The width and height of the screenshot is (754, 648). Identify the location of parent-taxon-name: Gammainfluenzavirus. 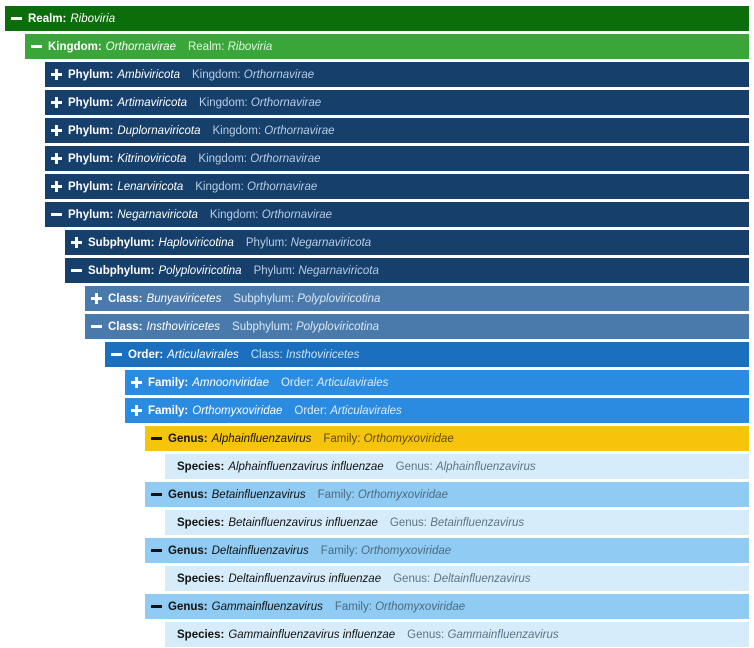
(503, 634).